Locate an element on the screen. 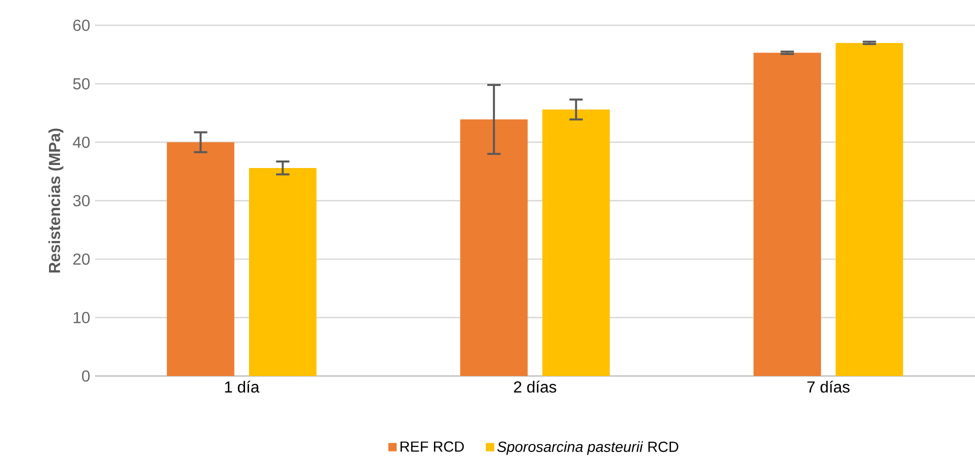 Image resolution: width=975 pixels, height=476 pixels. y-tick-label: 10 is located at coordinates (82, 318).